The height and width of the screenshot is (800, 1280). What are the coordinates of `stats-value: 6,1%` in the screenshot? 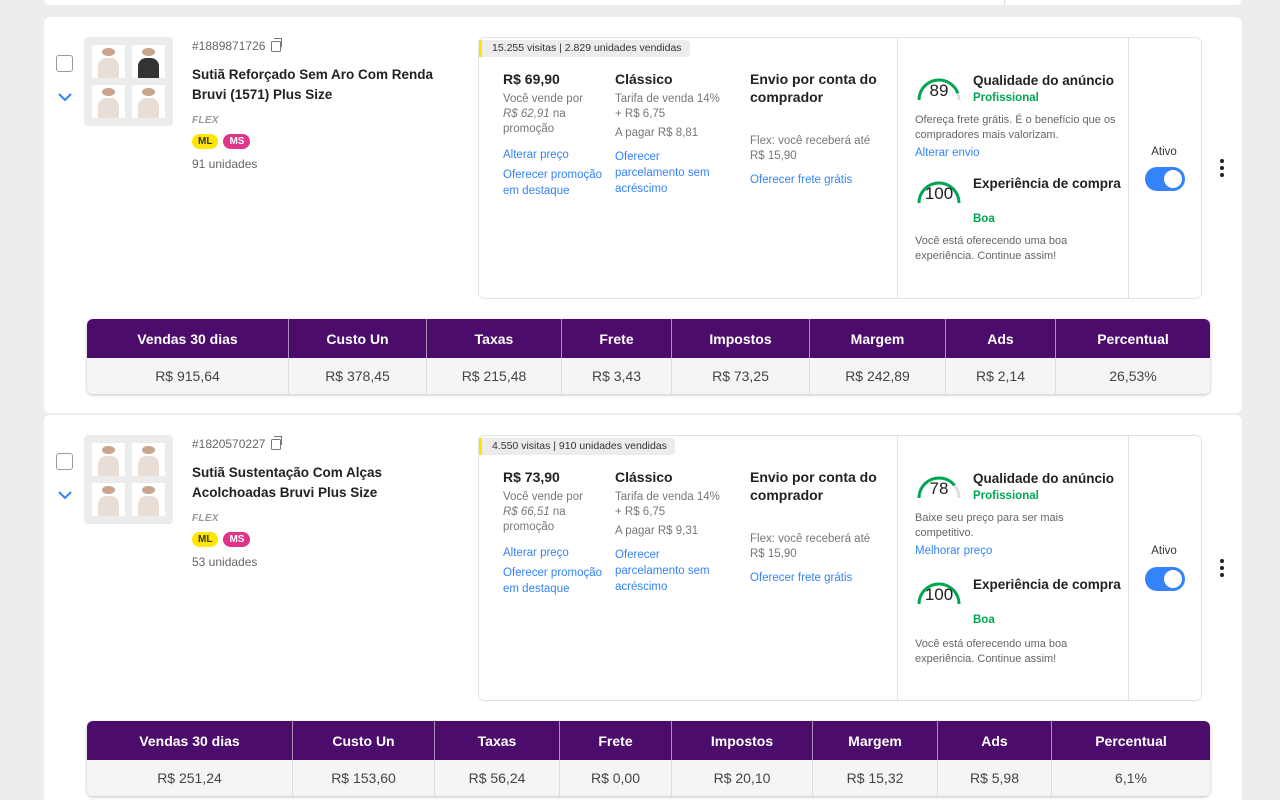 It's located at (1131, 778).